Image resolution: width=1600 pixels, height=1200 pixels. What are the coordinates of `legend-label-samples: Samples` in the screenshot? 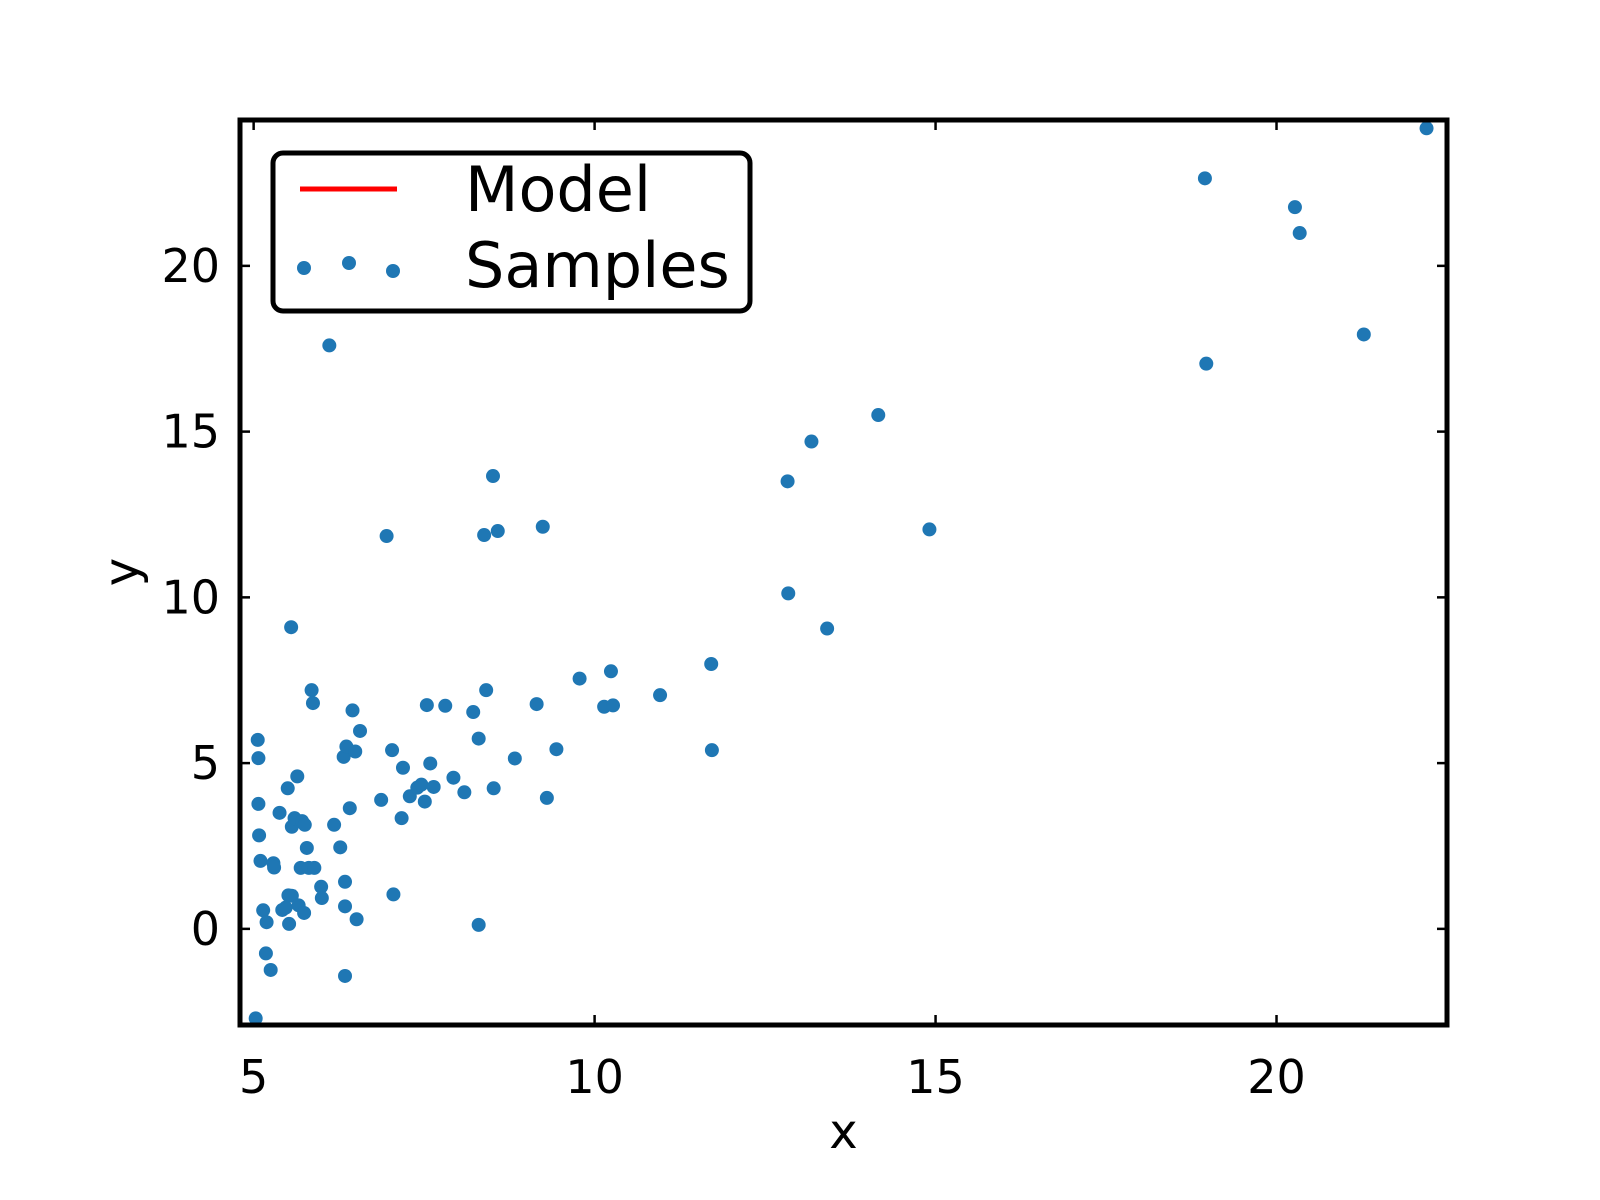 It's located at (597, 265).